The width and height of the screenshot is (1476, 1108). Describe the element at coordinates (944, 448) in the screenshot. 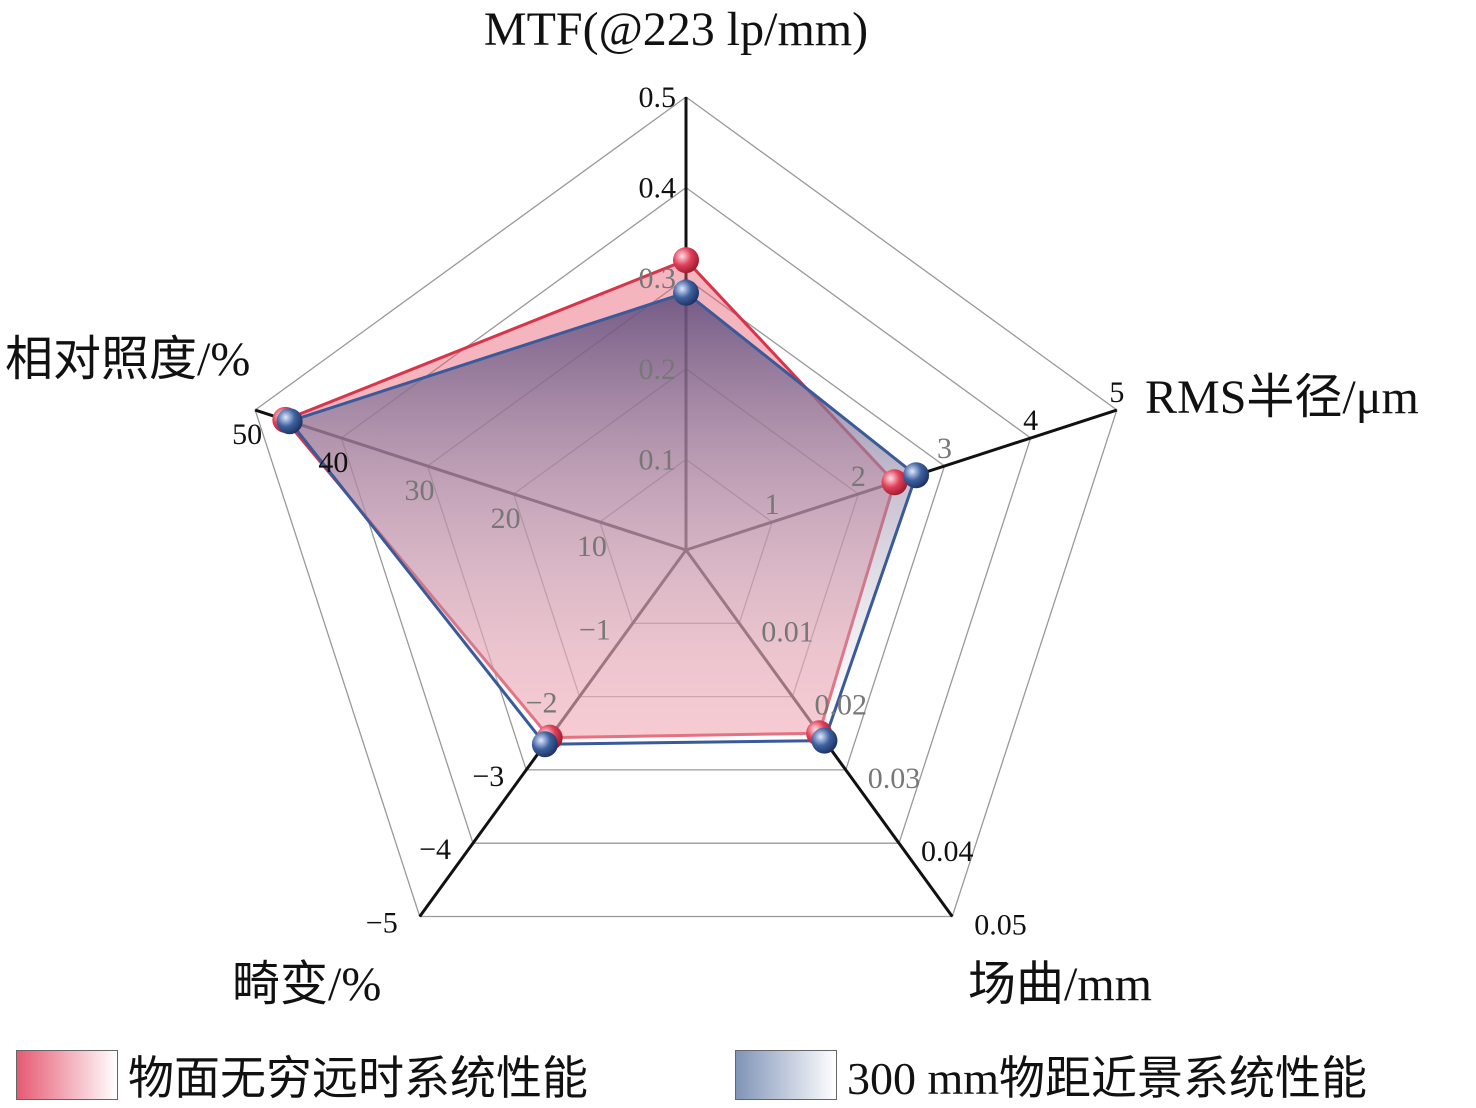

I see `tick-label: 3` at that location.